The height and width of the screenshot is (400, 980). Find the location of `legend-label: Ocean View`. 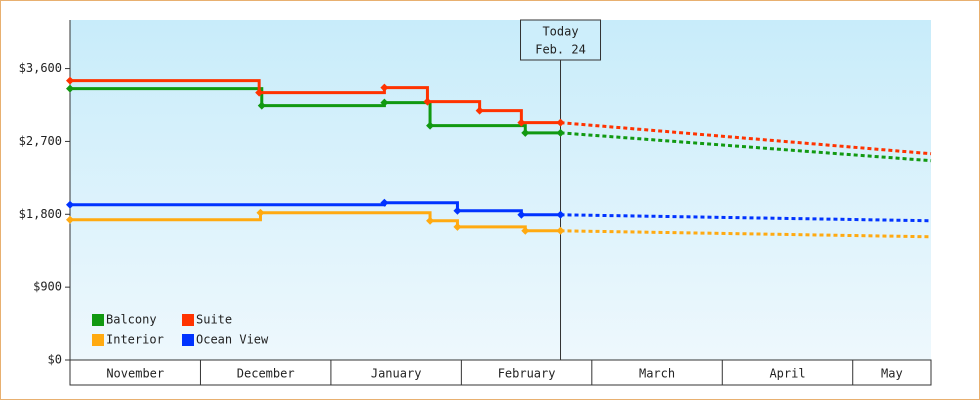

legend-label: Ocean View is located at coordinates (232, 340).